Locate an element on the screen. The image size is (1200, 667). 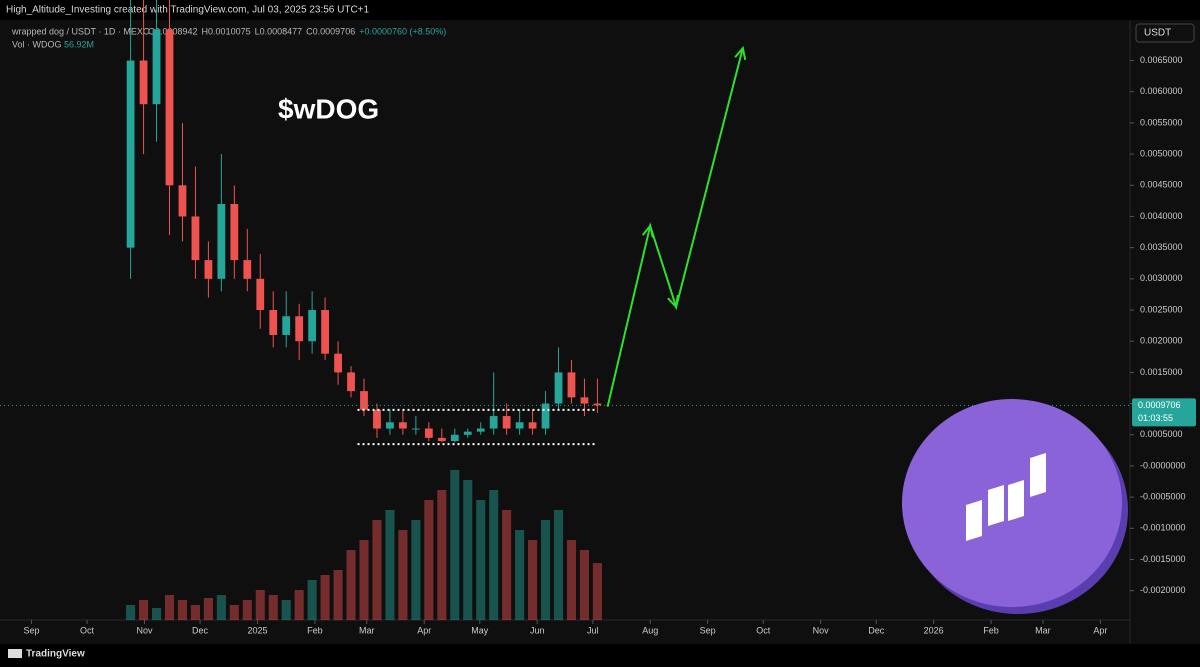
projection-line is located at coordinates (675, 227).